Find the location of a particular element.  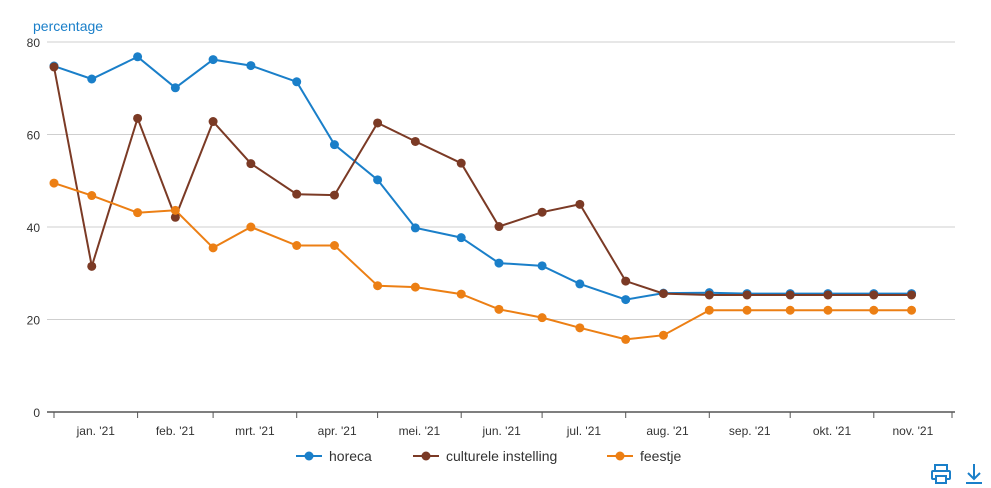

x-tick-label: nov. '21 is located at coordinates (913, 431).